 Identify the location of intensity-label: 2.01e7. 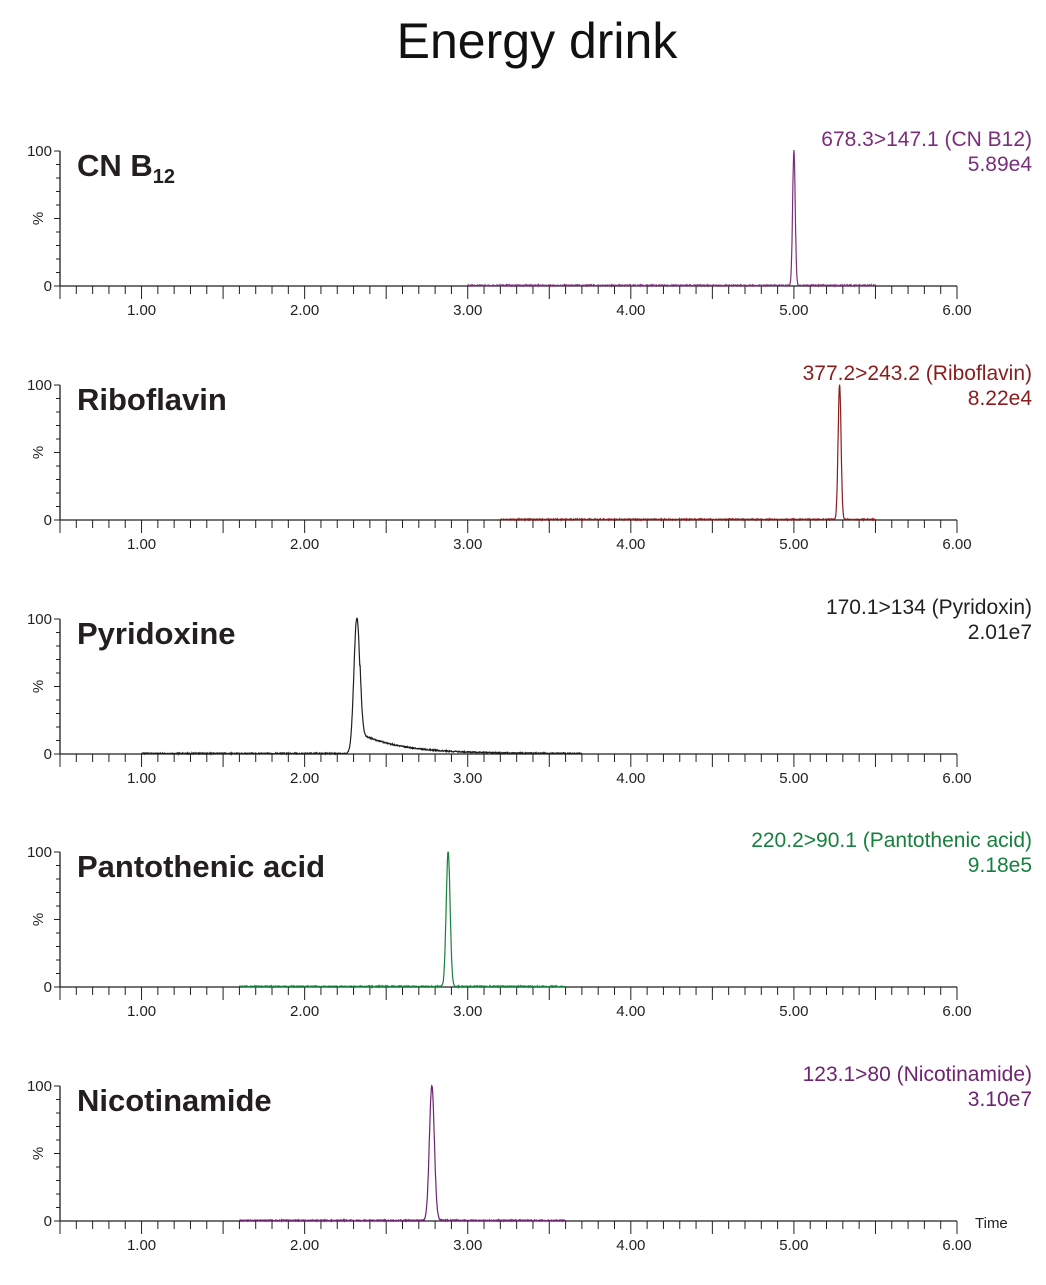
(1000, 632).